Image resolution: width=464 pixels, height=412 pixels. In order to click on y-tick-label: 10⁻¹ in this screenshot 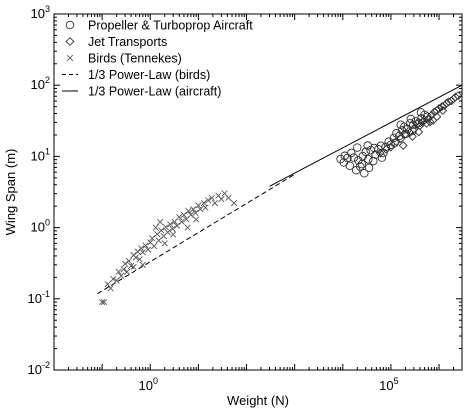, I will do `click(39, 297)`.